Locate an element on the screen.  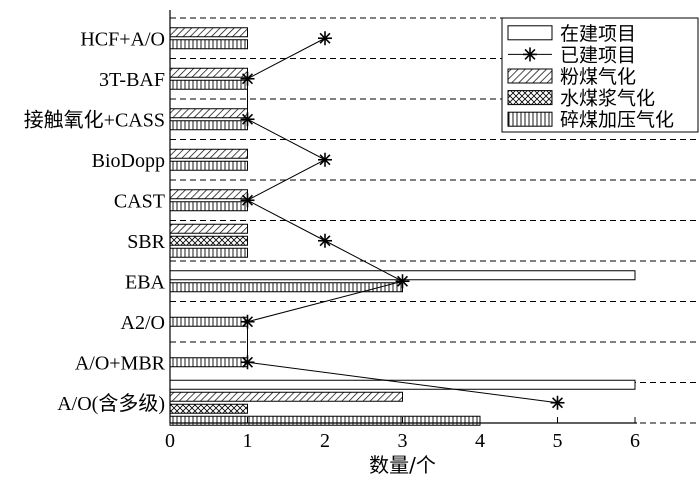
tick-labels: 0 1 2 3 4 5 6 is located at coordinates (402, 441).